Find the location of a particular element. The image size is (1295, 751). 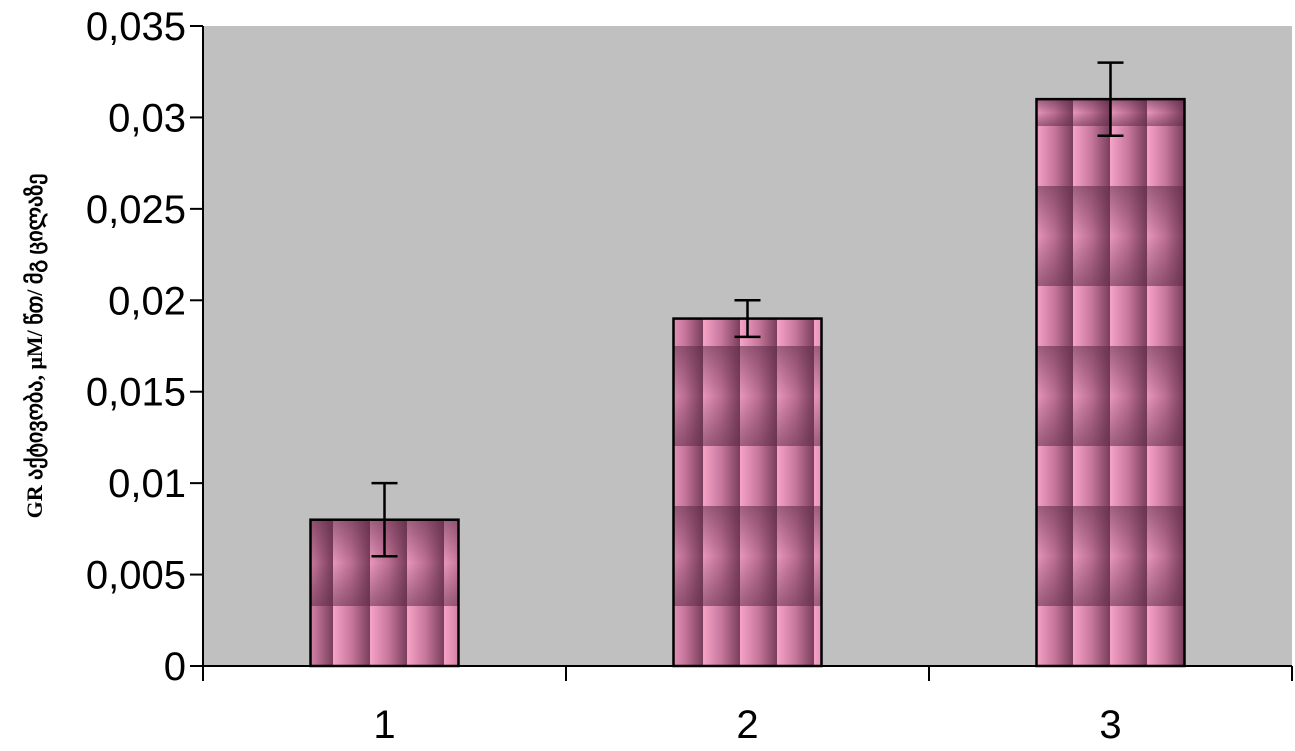

y-ticks-group: 0 0,005 0,01 0,015 0,02 0,025 0,03 0,035 is located at coordinates (144, 347).